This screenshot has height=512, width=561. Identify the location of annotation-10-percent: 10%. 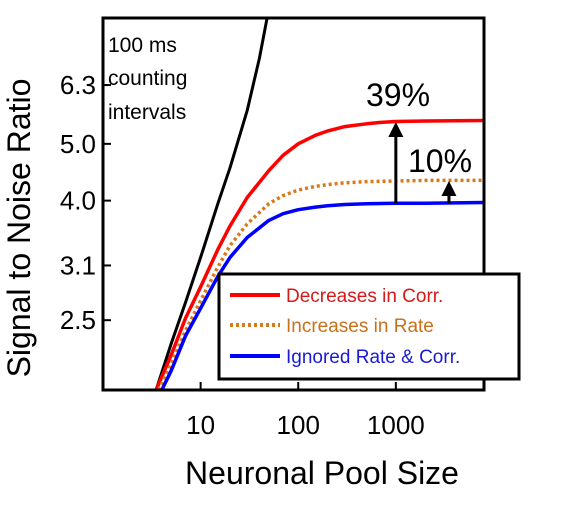
(440, 161).